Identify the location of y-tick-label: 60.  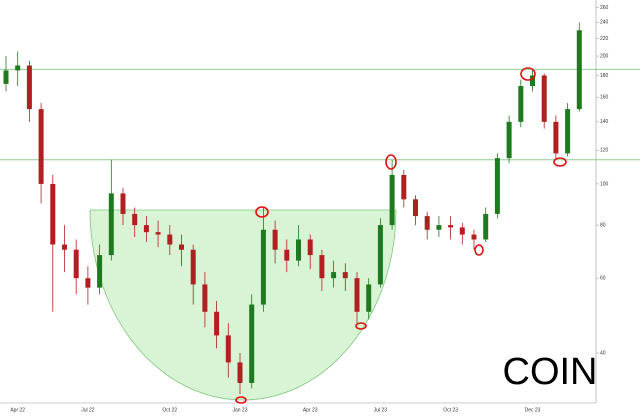
(603, 278).